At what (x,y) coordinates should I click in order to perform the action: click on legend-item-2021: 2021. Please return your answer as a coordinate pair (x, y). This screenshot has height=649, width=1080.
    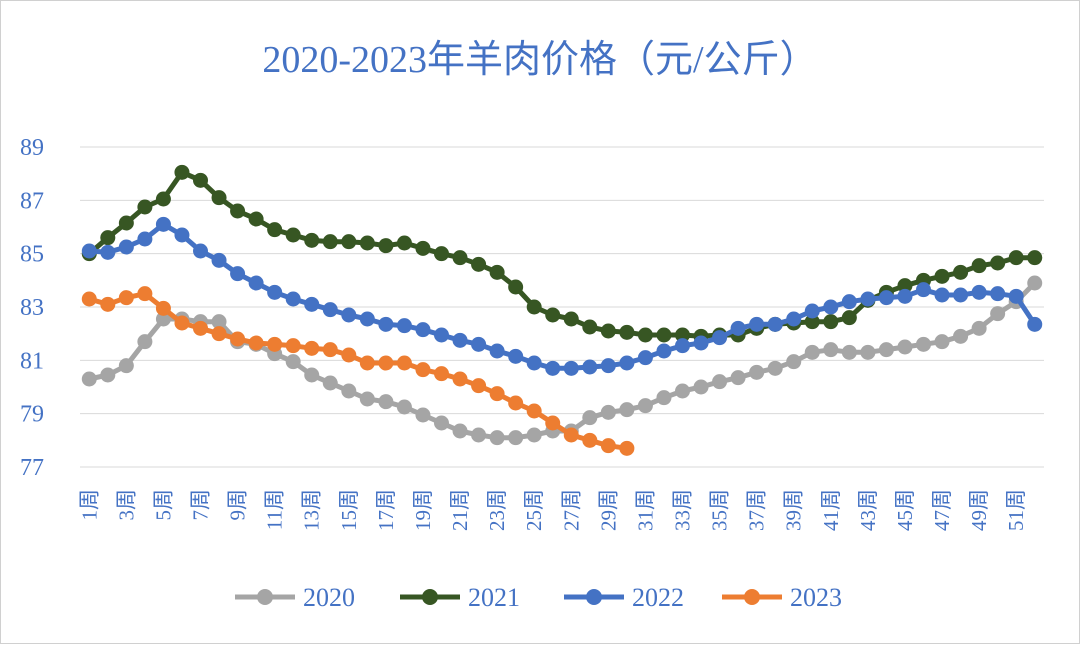
    Looking at the image, I should click on (460, 597).